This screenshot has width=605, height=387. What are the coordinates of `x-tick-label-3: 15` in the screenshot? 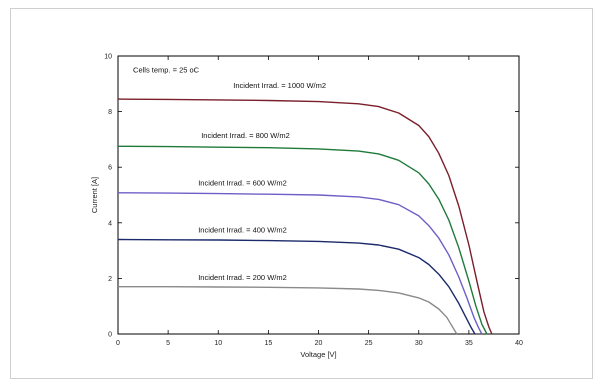 It's located at (268, 343).